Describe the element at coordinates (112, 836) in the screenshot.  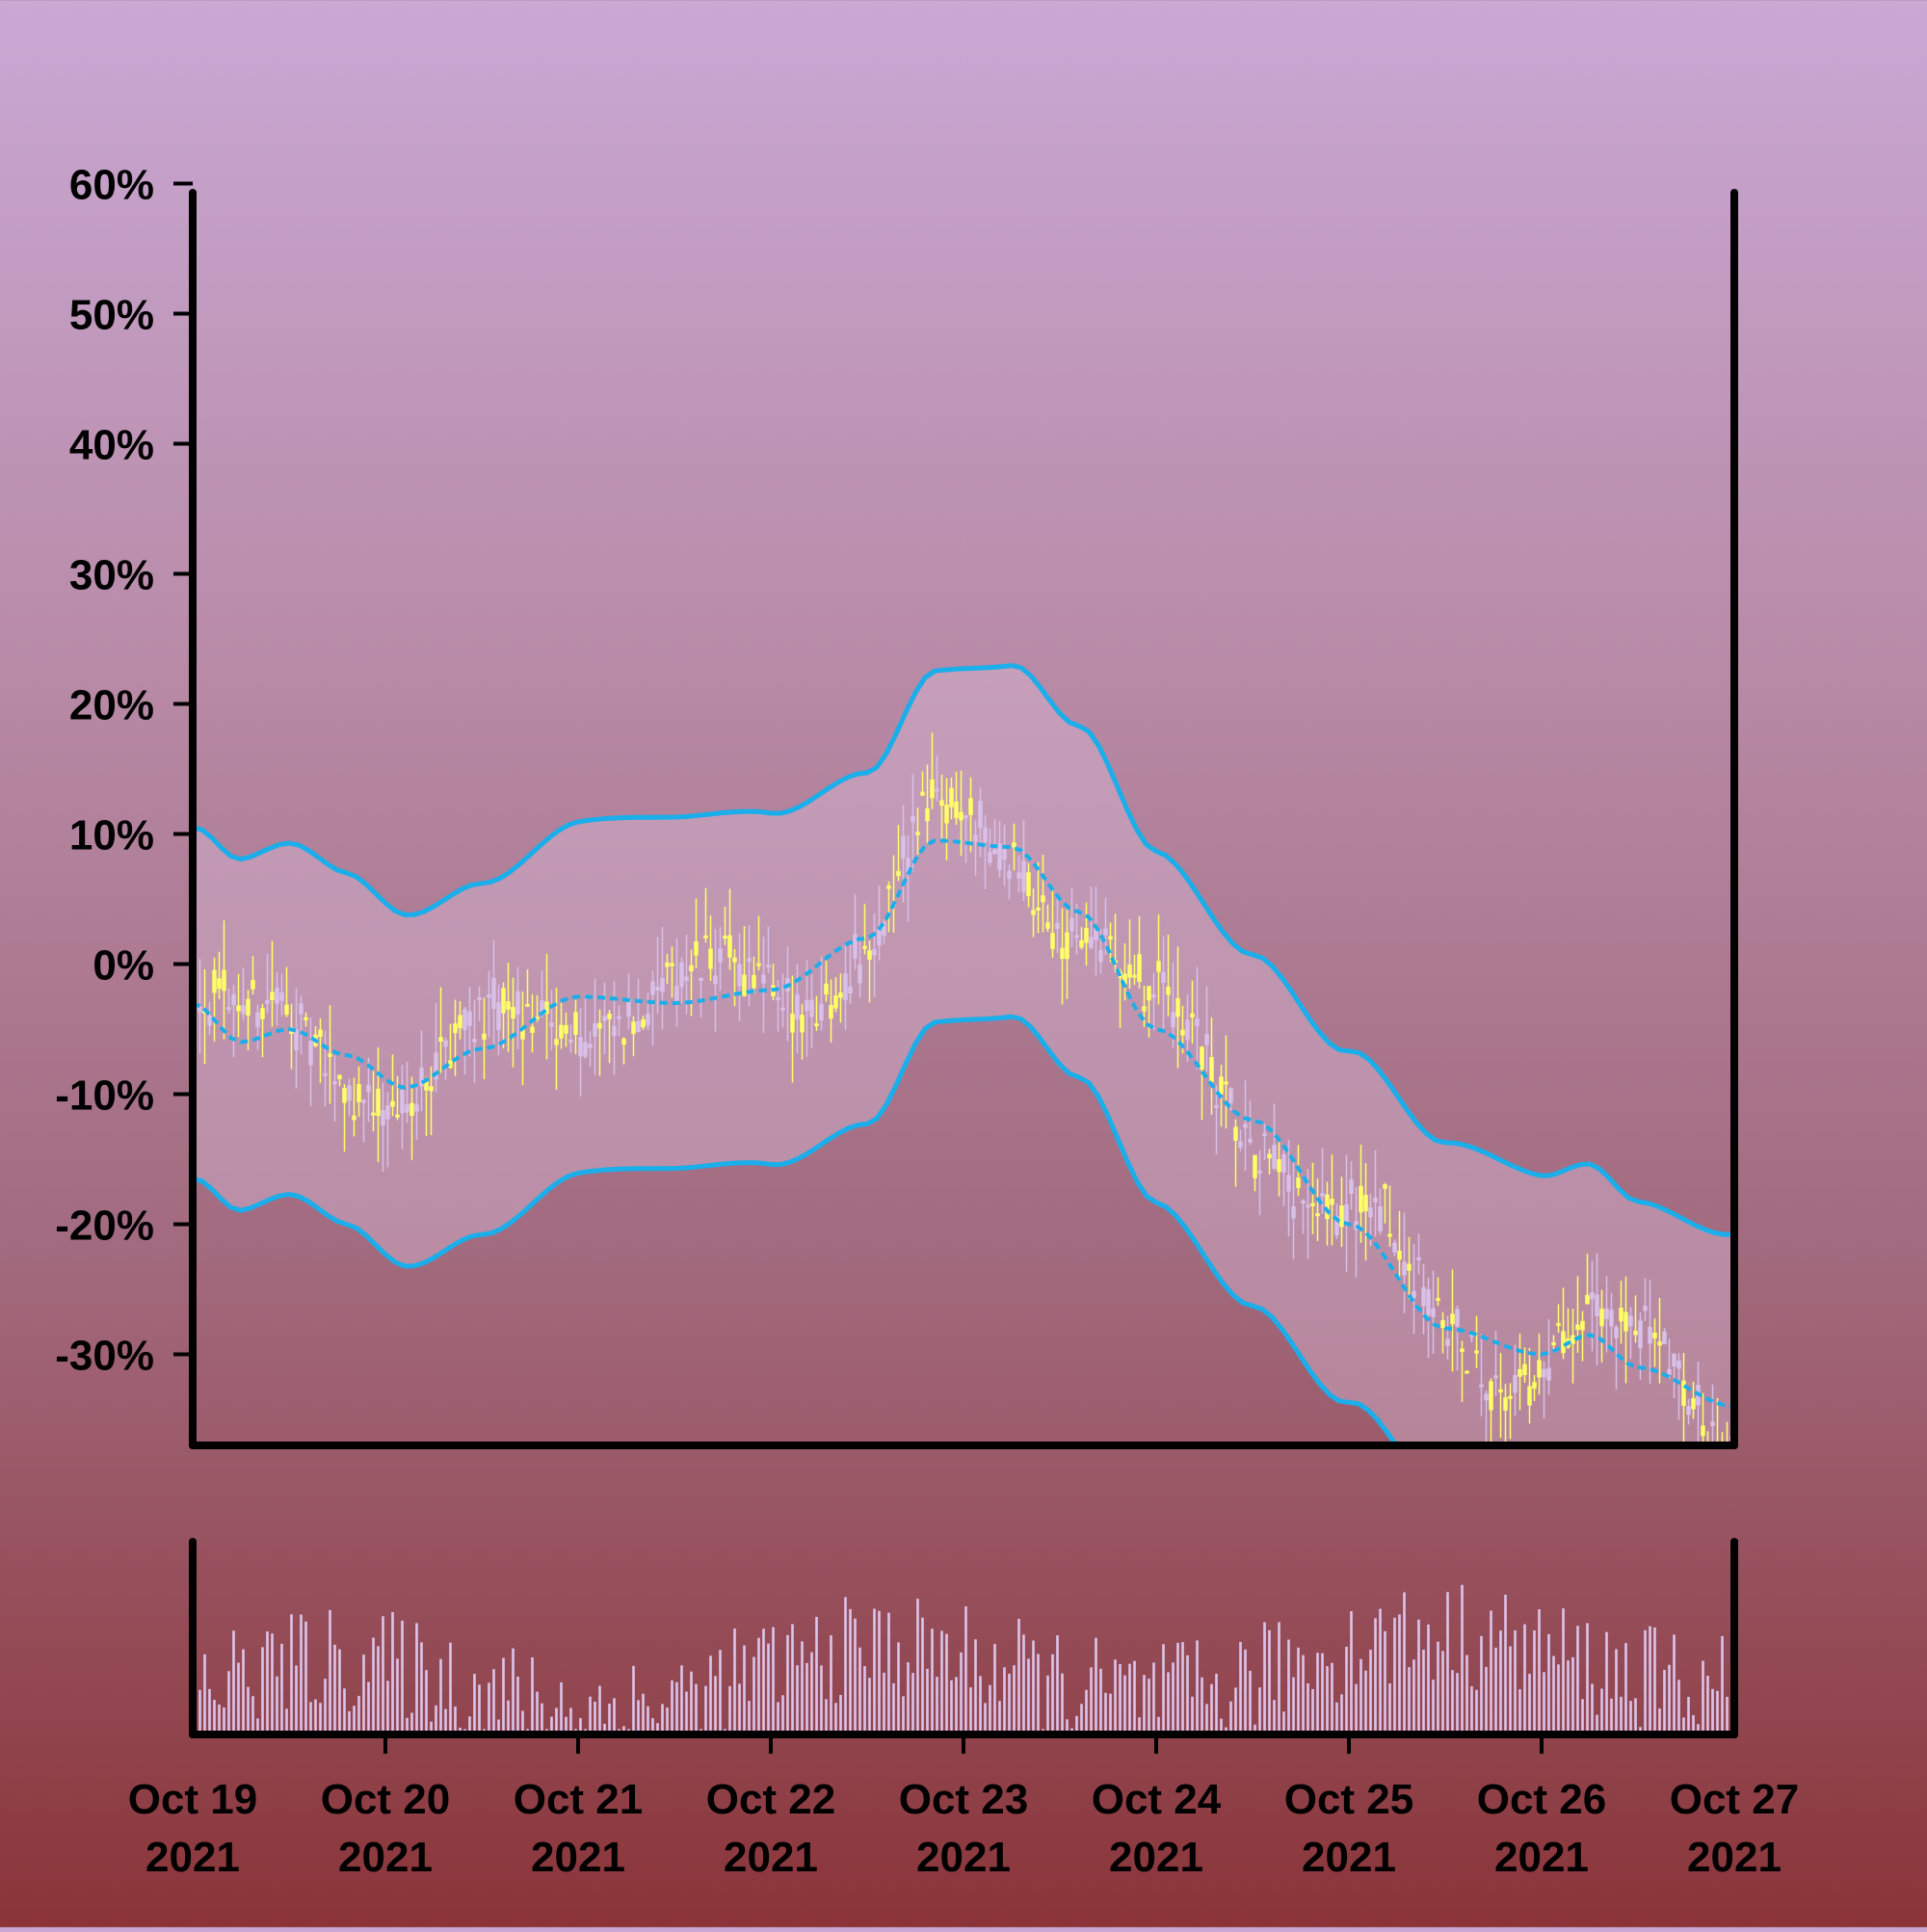
I see `y-tick-label: 10%` at that location.